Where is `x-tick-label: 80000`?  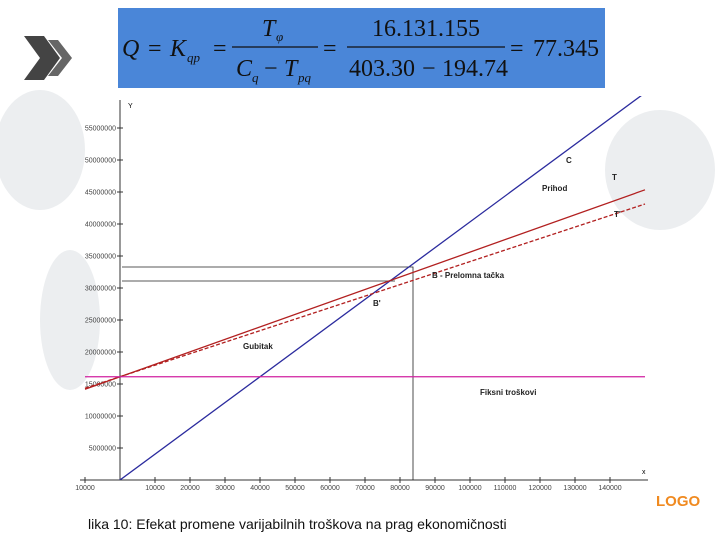 x-tick-label: 80000 is located at coordinates (400, 488).